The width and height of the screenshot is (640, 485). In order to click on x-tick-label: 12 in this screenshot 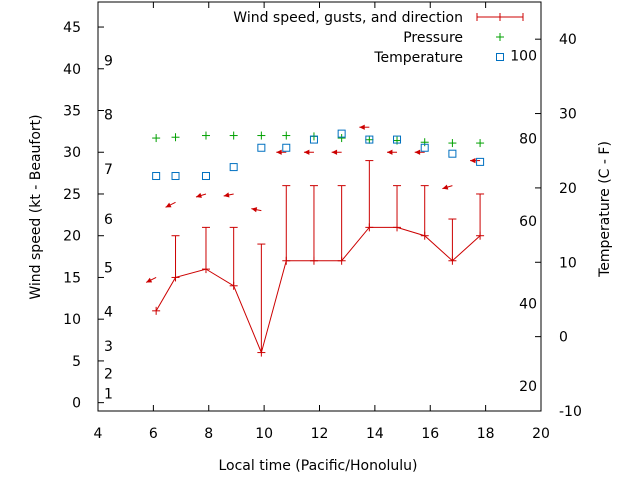, I will do `click(320, 434)`.